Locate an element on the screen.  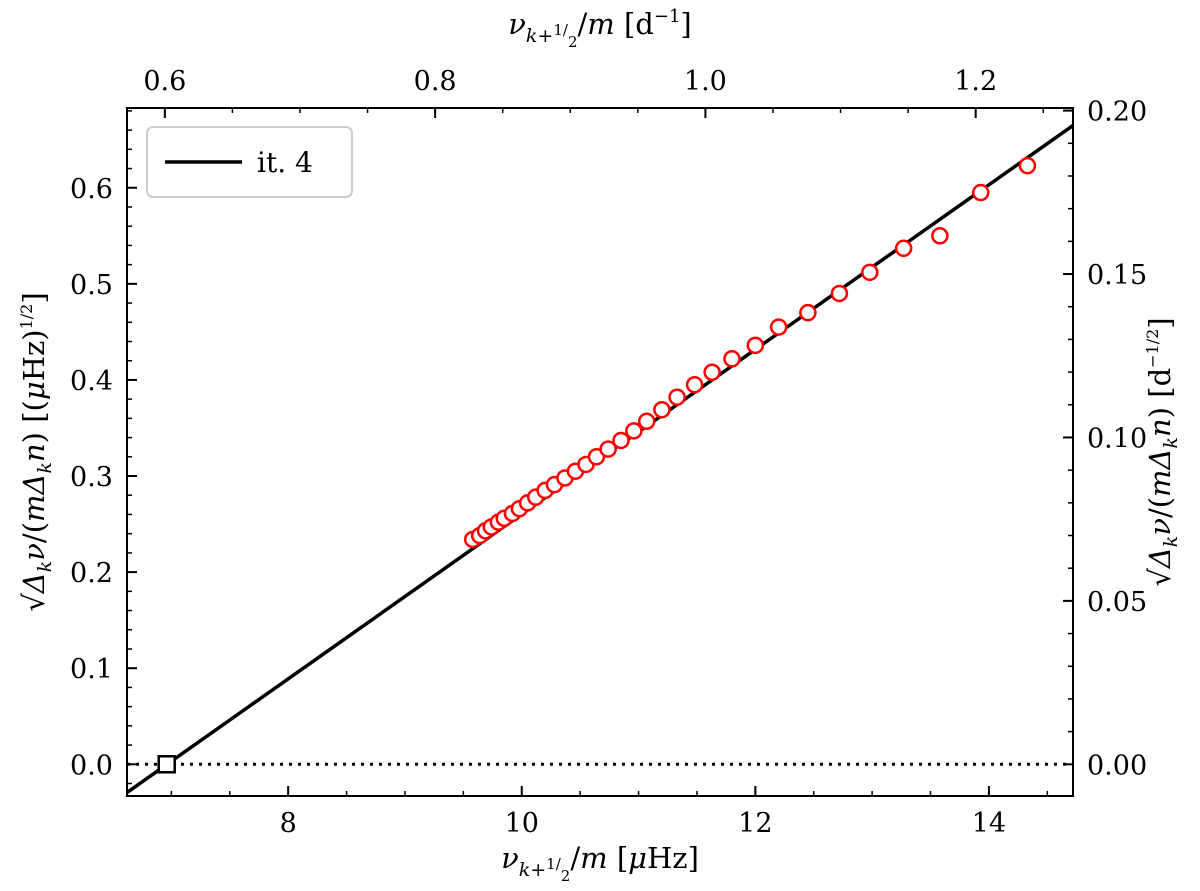
left-tick-label-1: 0.1 is located at coordinates (91, 669).